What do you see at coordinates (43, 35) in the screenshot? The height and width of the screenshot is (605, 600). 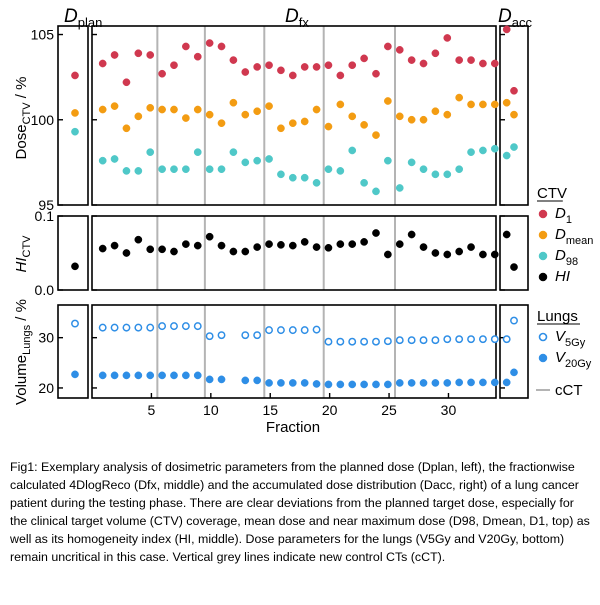 I see `y-tick-label: 105` at bounding box center [43, 35].